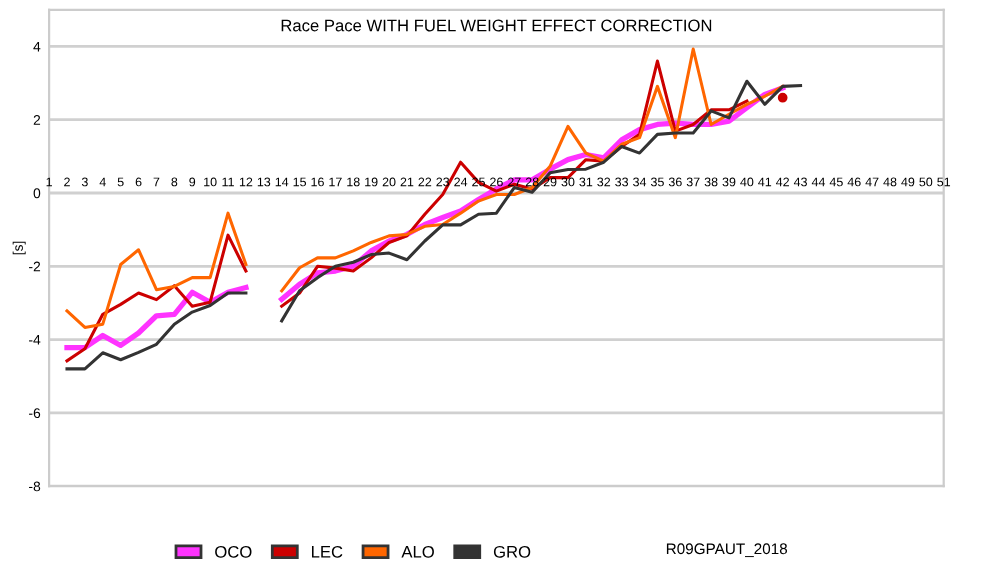  I want to click on chart-title: Race Pace WITH FUEL WEIGHT EFFECT CORRECTION, so click(496, 25).